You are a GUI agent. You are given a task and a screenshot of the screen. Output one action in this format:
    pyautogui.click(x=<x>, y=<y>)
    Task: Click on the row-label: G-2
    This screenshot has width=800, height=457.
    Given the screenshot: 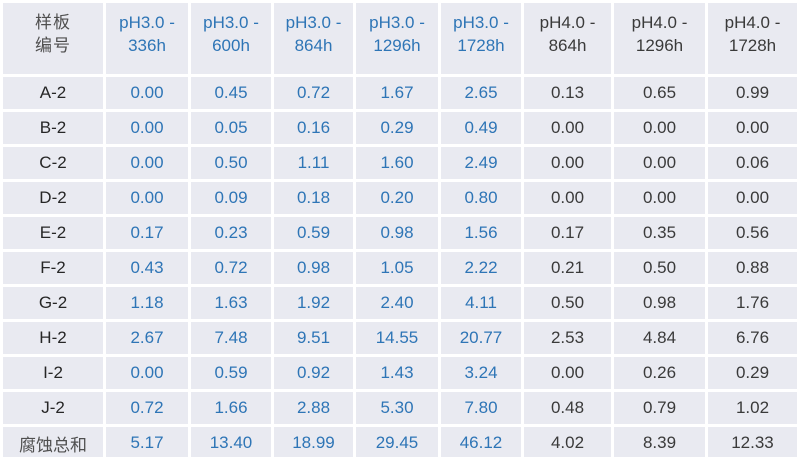 What is the action you would take?
    pyautogui.click(x=53, y=303)
    